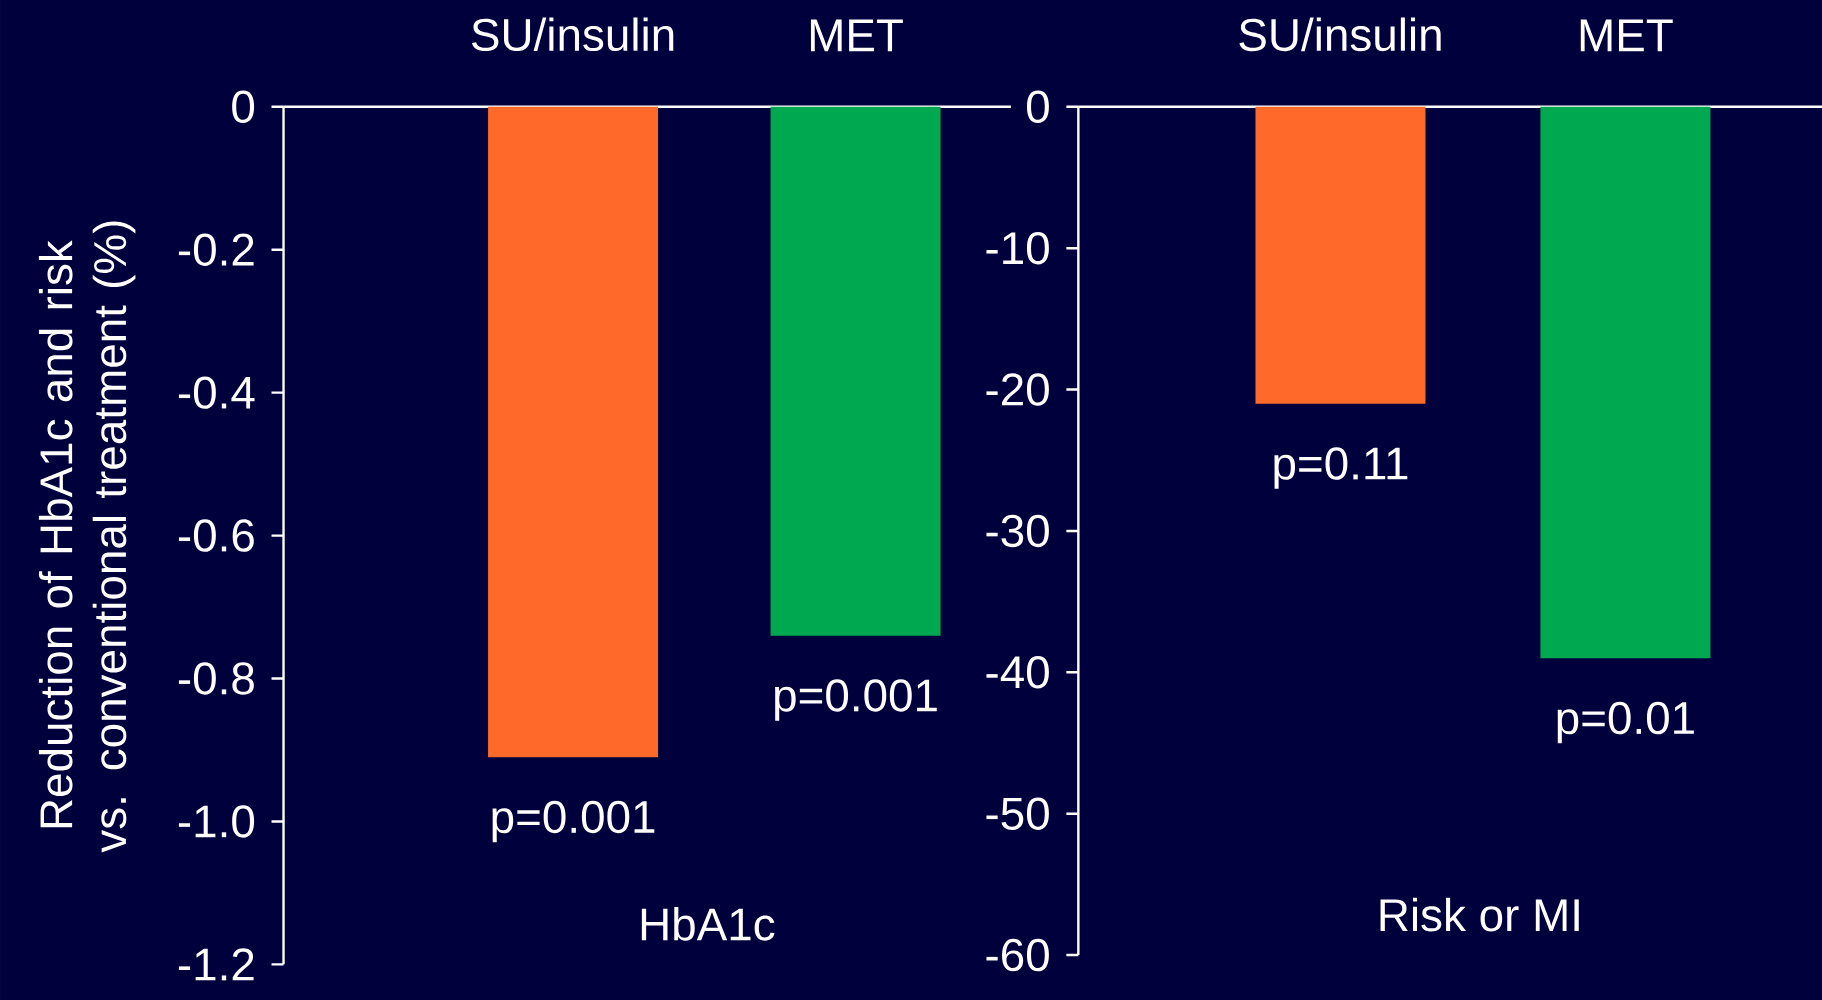 The height and width of the screenshot is (1000, 1822). Describe the element at coordinates (1017, 672) in the screenshot. I see `y-tick-label: -40` at that location.